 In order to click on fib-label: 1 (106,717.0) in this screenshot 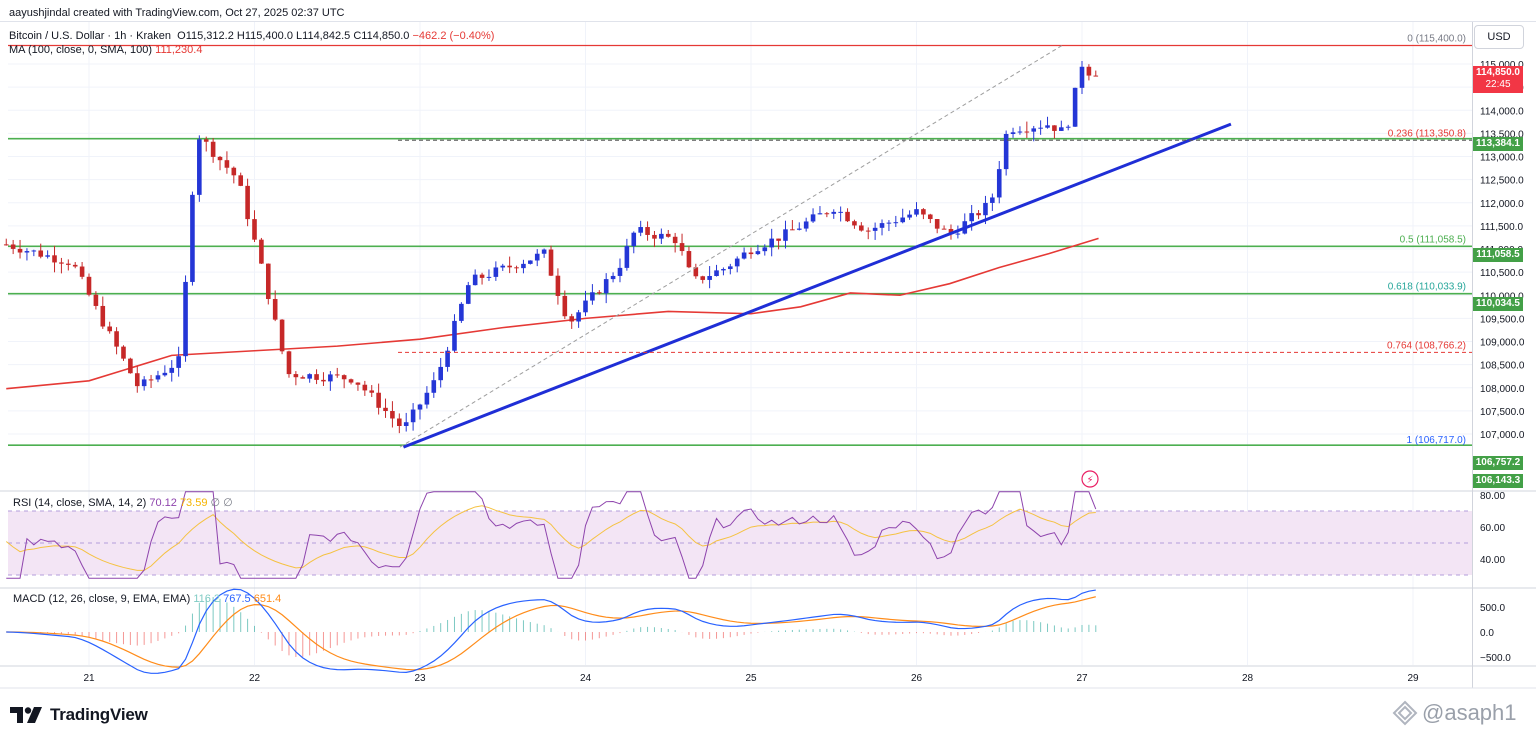, I will do `click(1437, 440)`.